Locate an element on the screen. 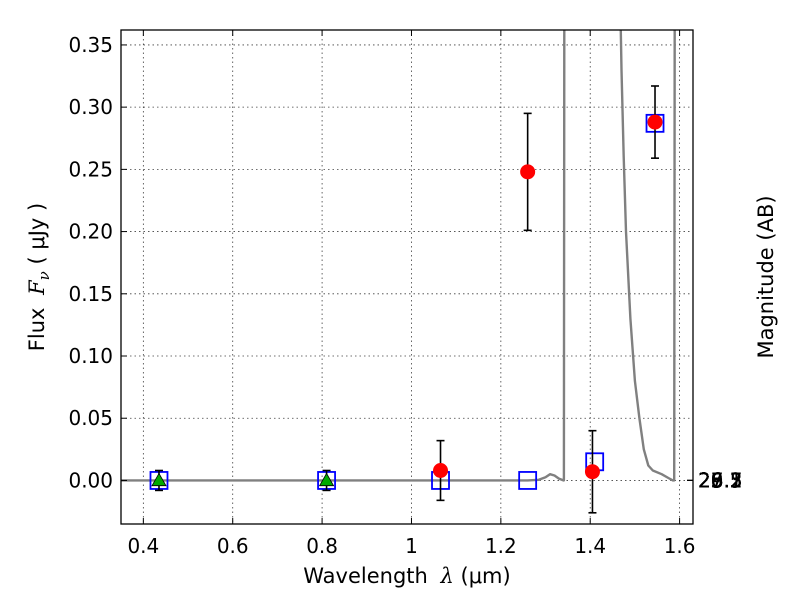 This screenshot has width=800, height=600. x-tick-label: 1 is located at coordinates (411, 546).